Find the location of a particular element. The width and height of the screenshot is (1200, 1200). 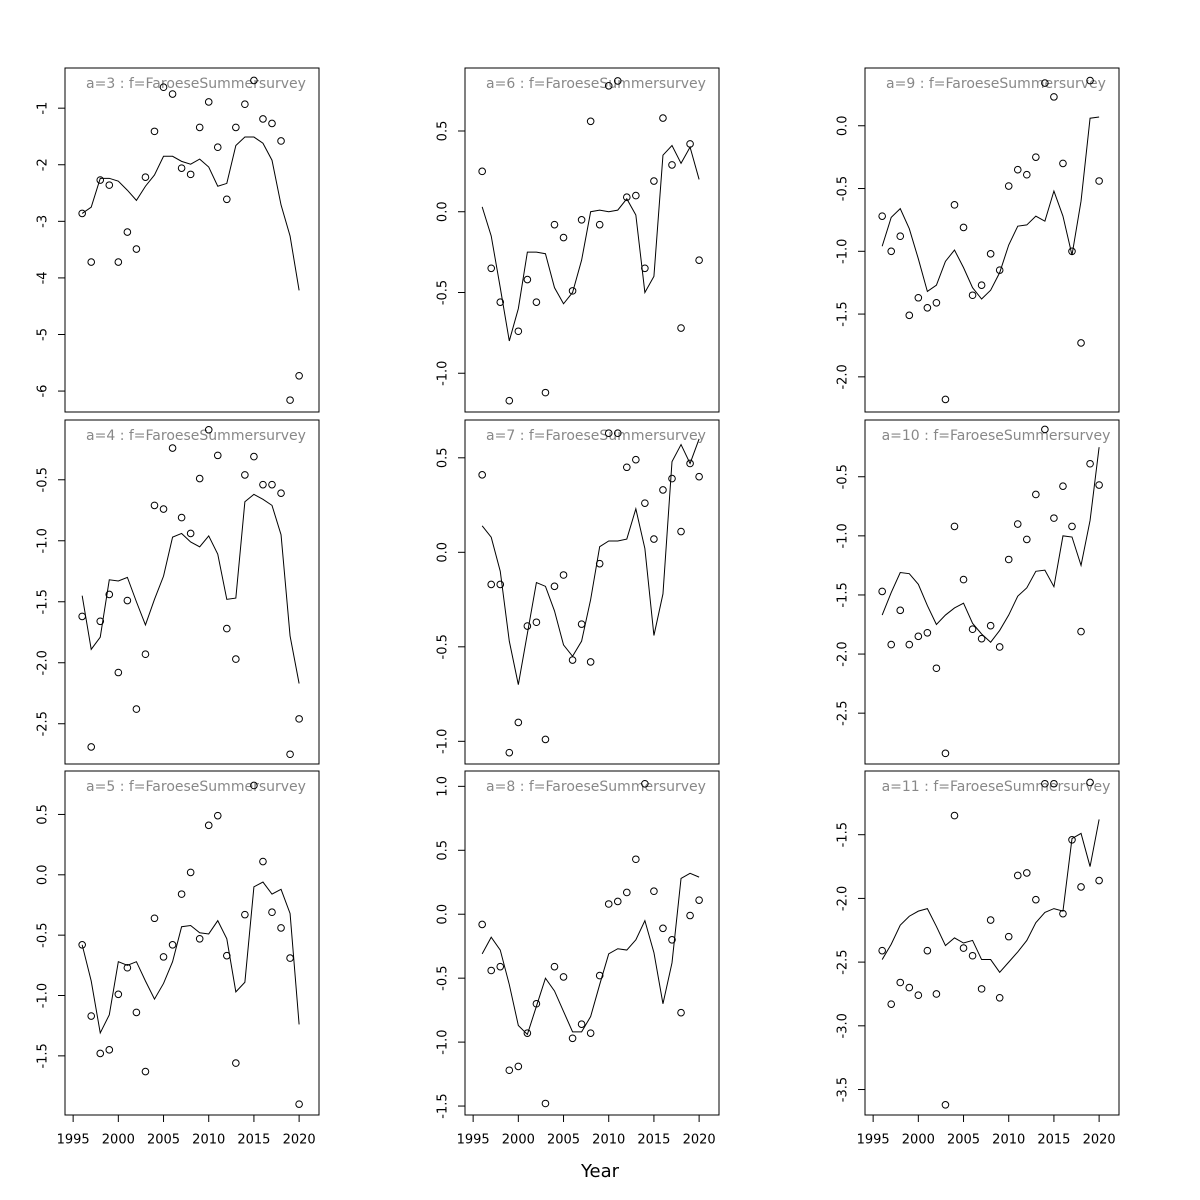

x-tick-label: 2020 is located at coordinates (1099, 1140).